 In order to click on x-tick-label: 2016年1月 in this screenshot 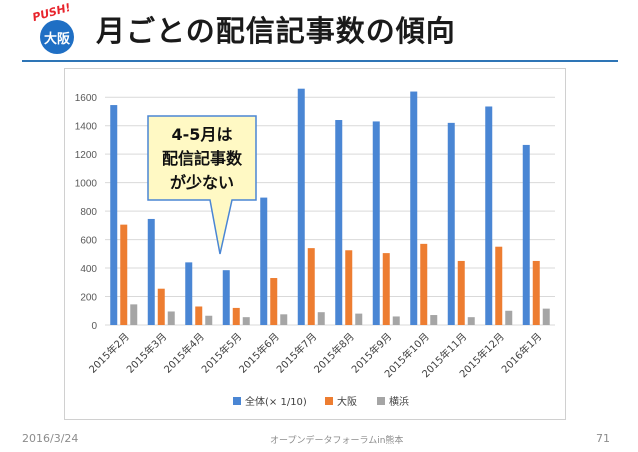, I will do `click(522, 353)`.